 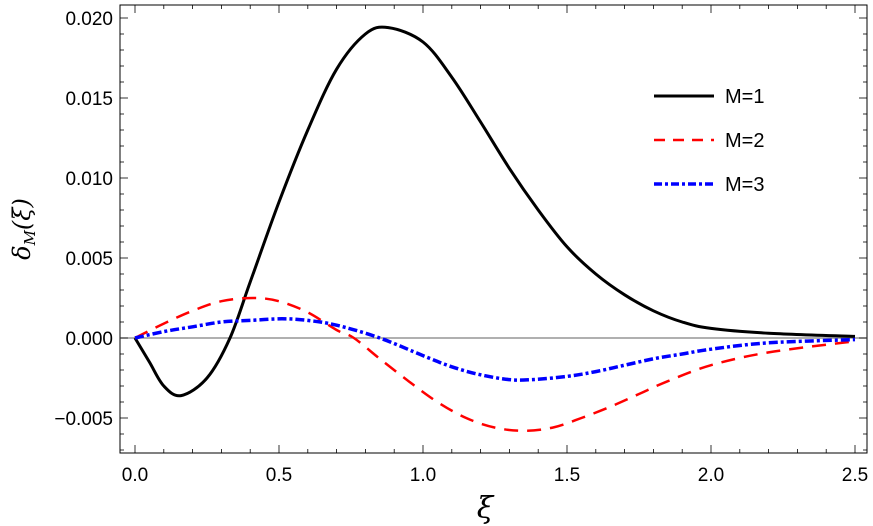 I want to click on svg-text: δM(ξ), so click(x=23, y=229).